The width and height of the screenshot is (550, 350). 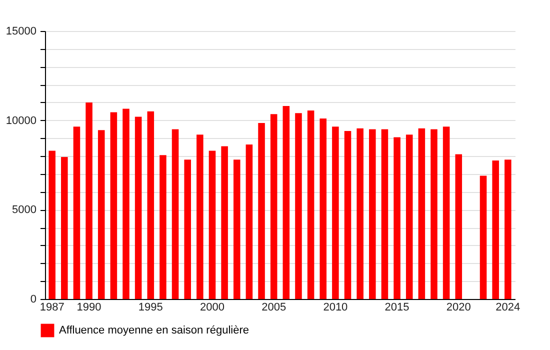 What do you see at coordinates (397, 308) in the screenshot?
I see `x-tick-label: 2015` at bounding box center [397, 308].